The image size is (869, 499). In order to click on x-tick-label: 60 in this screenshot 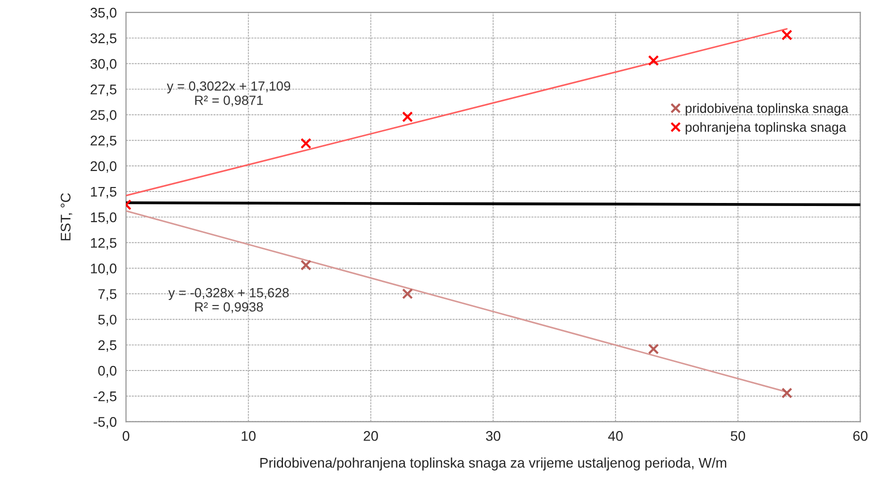, I will do `click(860, 436)`.